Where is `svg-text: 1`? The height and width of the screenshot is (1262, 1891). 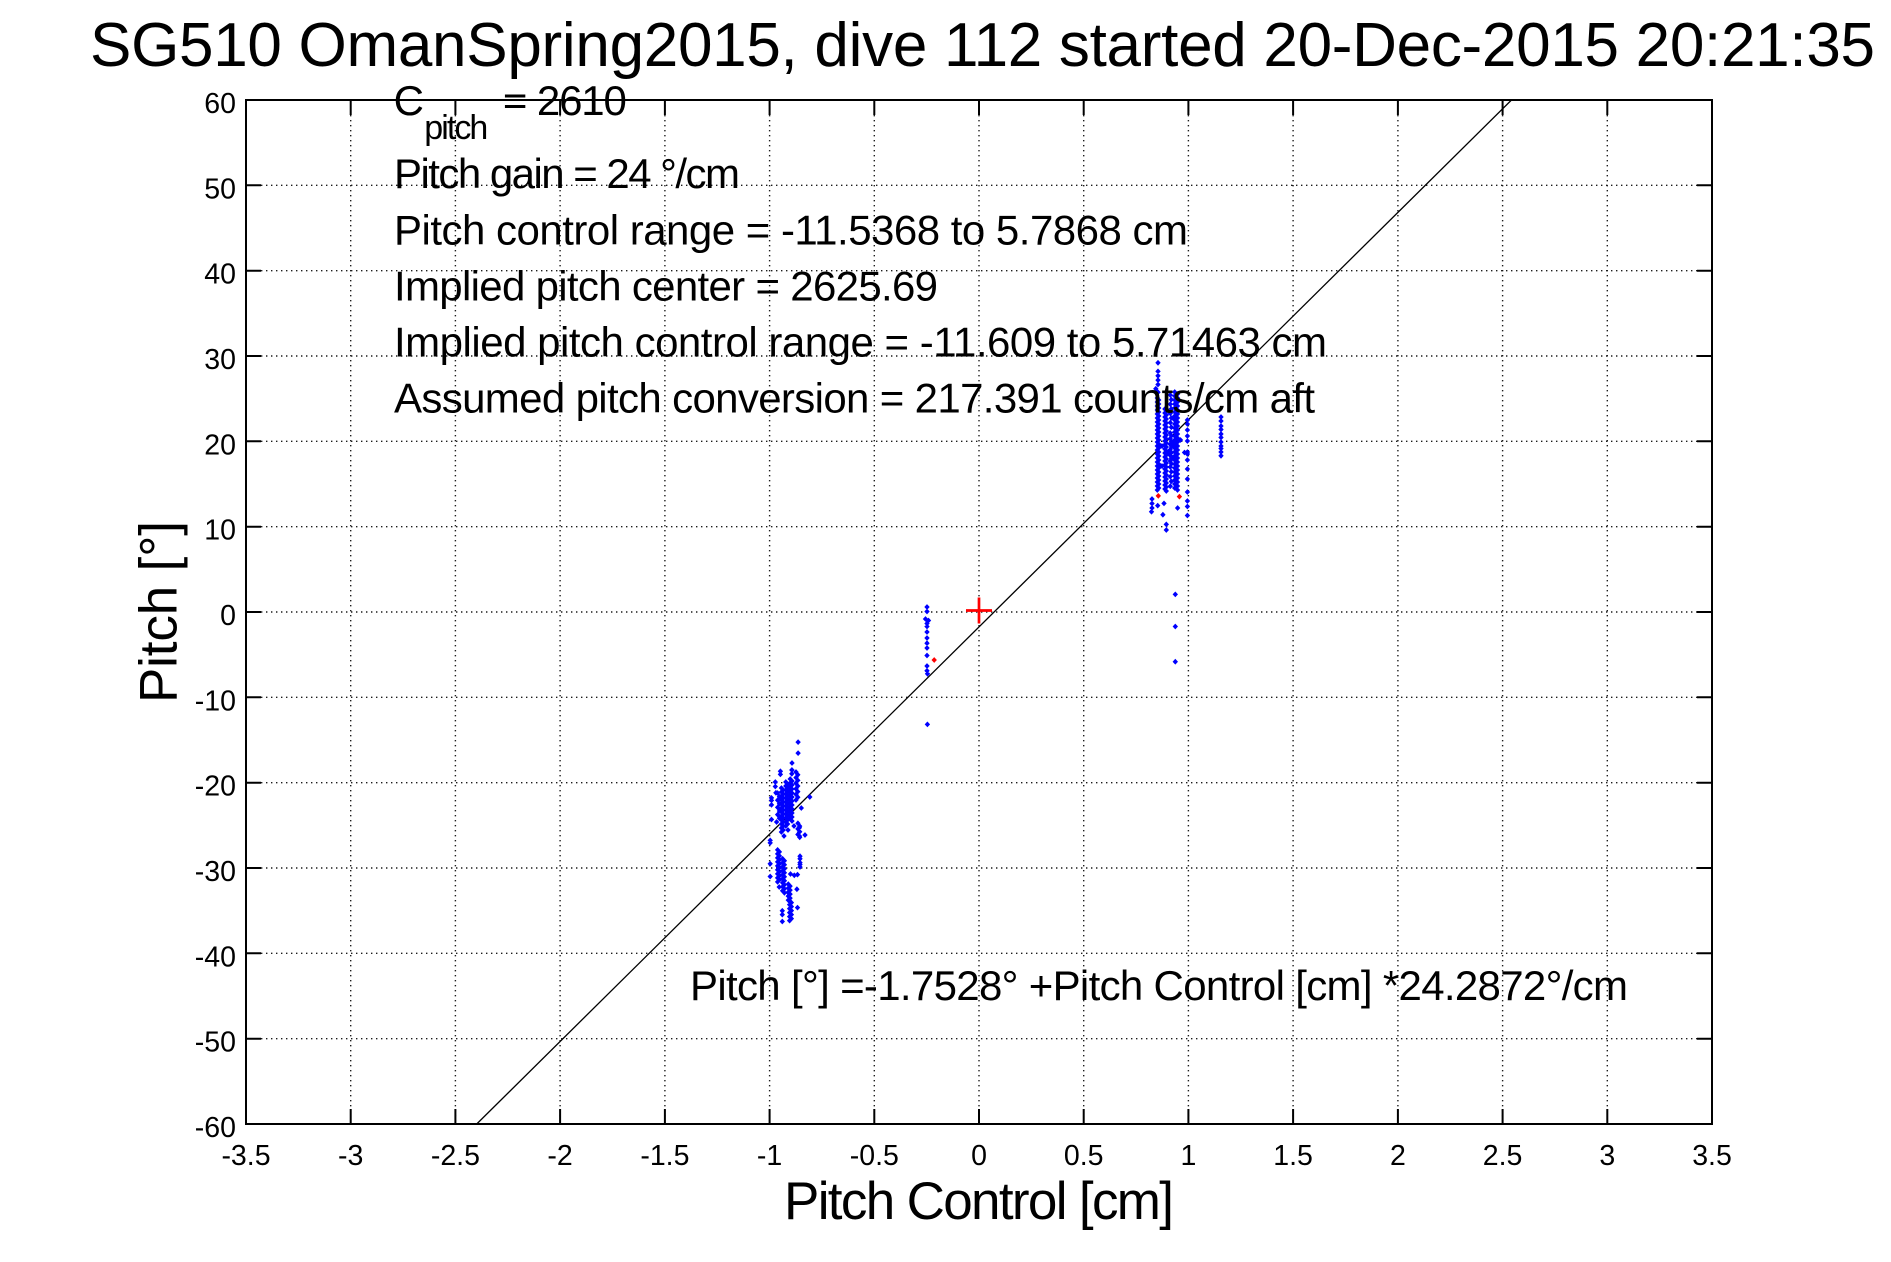 svg-text: 1 is located at coordinates (1188, 1156).